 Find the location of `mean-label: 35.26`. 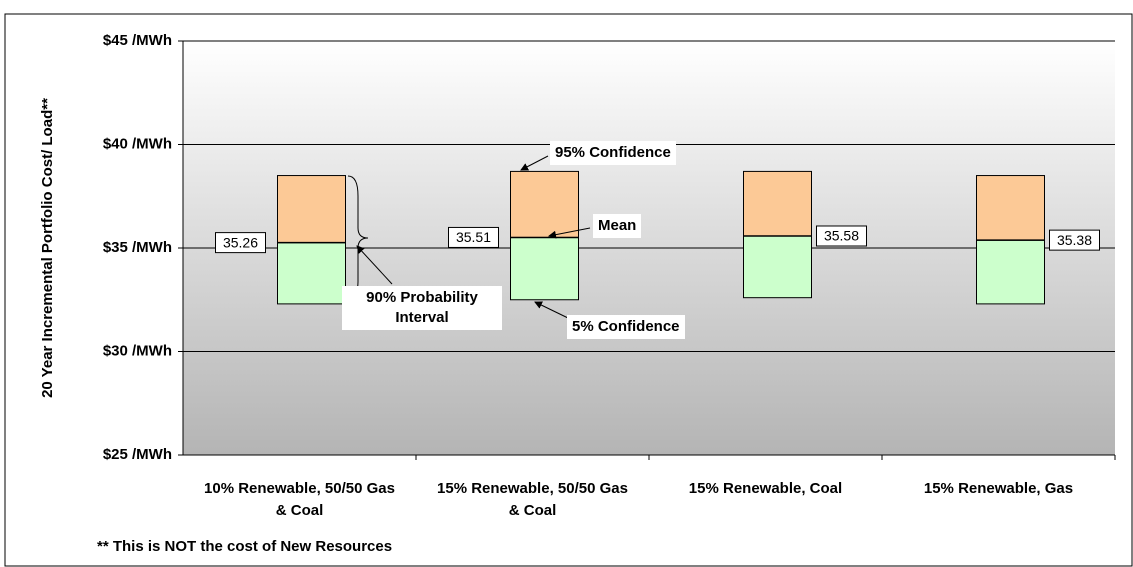

mean-label: 35.26 is located at coordinates (240, 242).